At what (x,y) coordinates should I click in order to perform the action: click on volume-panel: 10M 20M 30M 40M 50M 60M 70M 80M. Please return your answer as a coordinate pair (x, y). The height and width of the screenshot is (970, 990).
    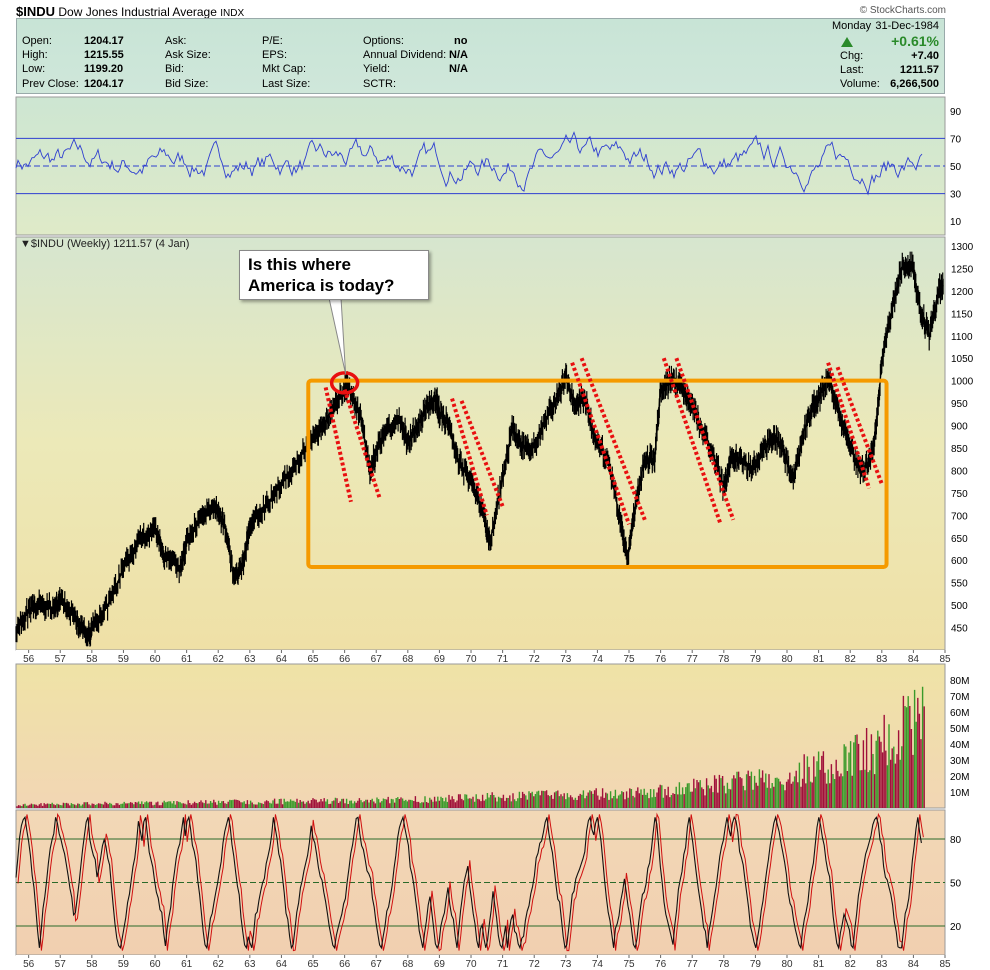
    Looking at the image, I should click on (492, 736).